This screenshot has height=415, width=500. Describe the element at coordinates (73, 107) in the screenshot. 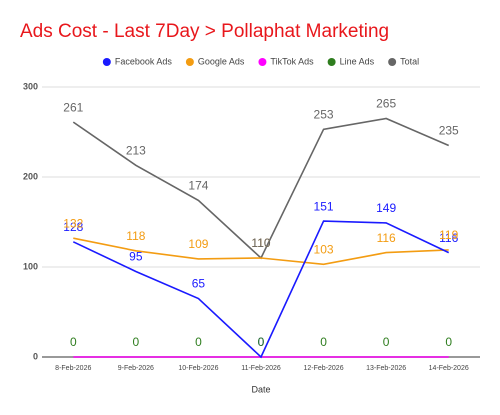

I see `data-label: 261` at that location.